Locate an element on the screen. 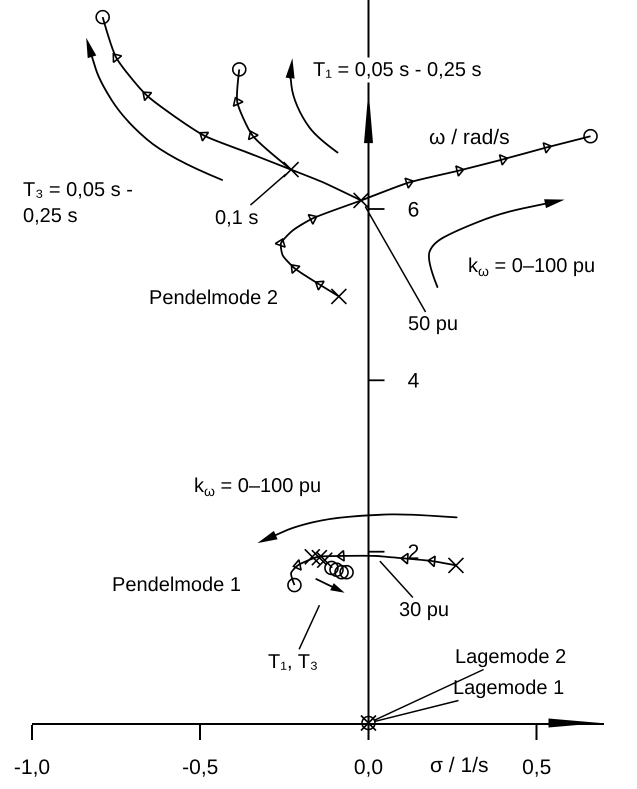 This screenshot has width=637, height=789. annotation: 30 pu is located at coordinates (424, 610).